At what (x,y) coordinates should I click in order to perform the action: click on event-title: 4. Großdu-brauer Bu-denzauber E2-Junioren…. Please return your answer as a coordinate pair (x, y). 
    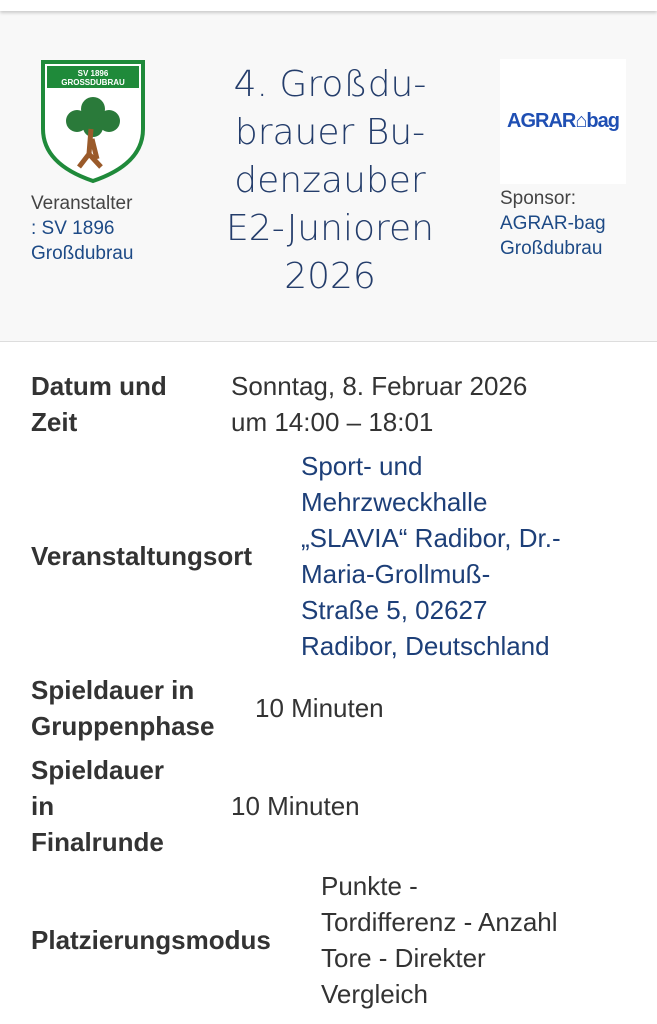
    Looking at the image, I should click on (330, 180).